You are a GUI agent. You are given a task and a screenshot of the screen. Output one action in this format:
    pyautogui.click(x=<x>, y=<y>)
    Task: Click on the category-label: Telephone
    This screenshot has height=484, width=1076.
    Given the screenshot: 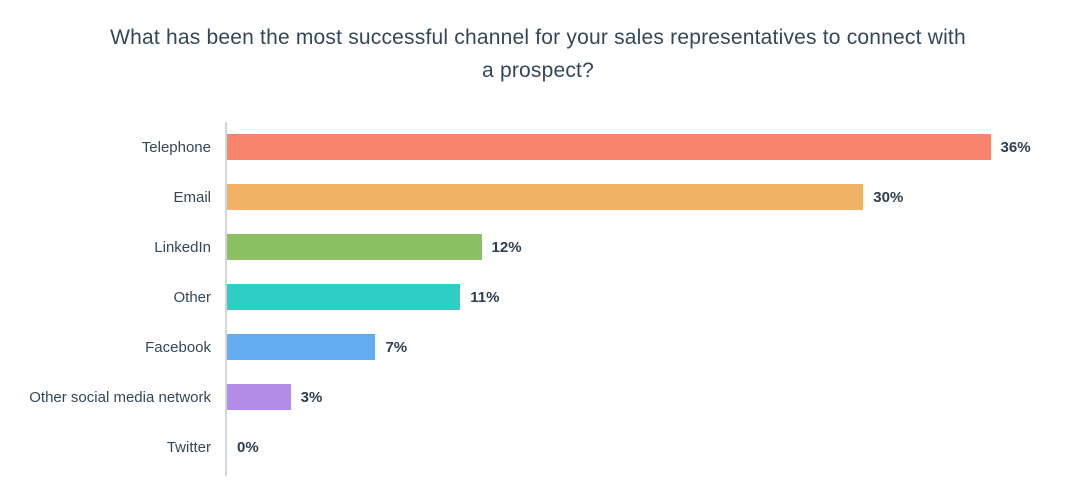 What is the action you would take?
    pyautogui.click(x=176, y=147)
    